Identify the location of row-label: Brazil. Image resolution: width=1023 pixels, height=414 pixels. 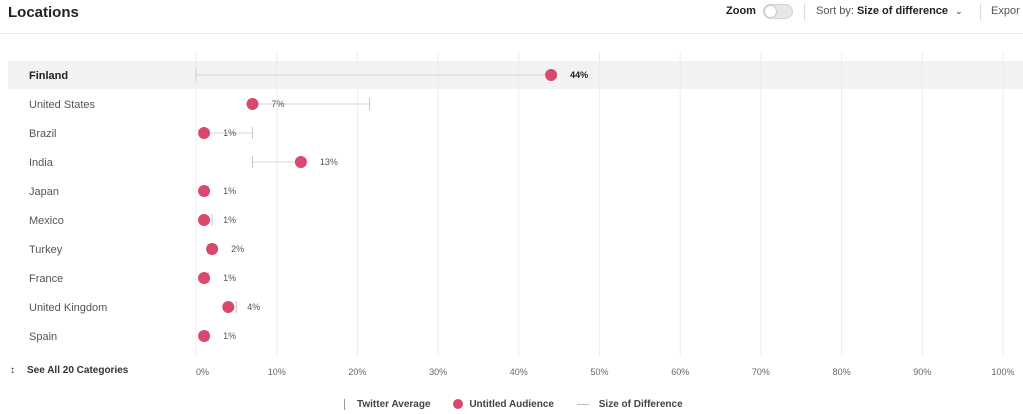
(43, 134).